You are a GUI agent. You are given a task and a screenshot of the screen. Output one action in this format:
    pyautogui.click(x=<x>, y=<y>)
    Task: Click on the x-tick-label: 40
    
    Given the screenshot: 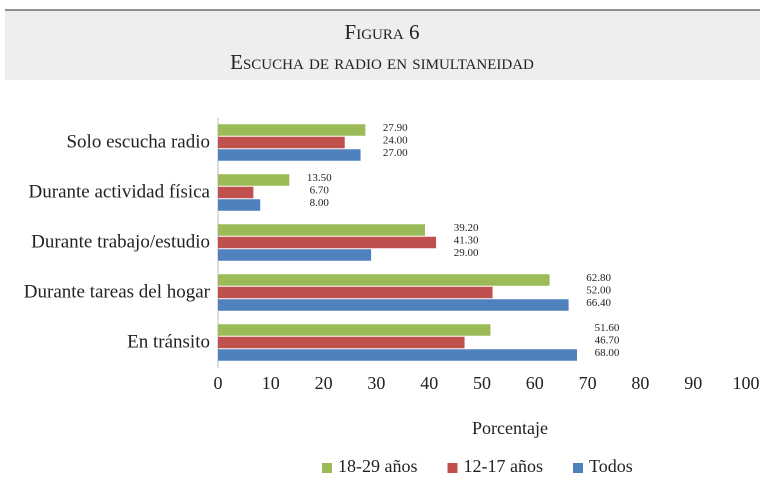 What is the action you would take?
    pyautogui.click(x=429, y=383)
    